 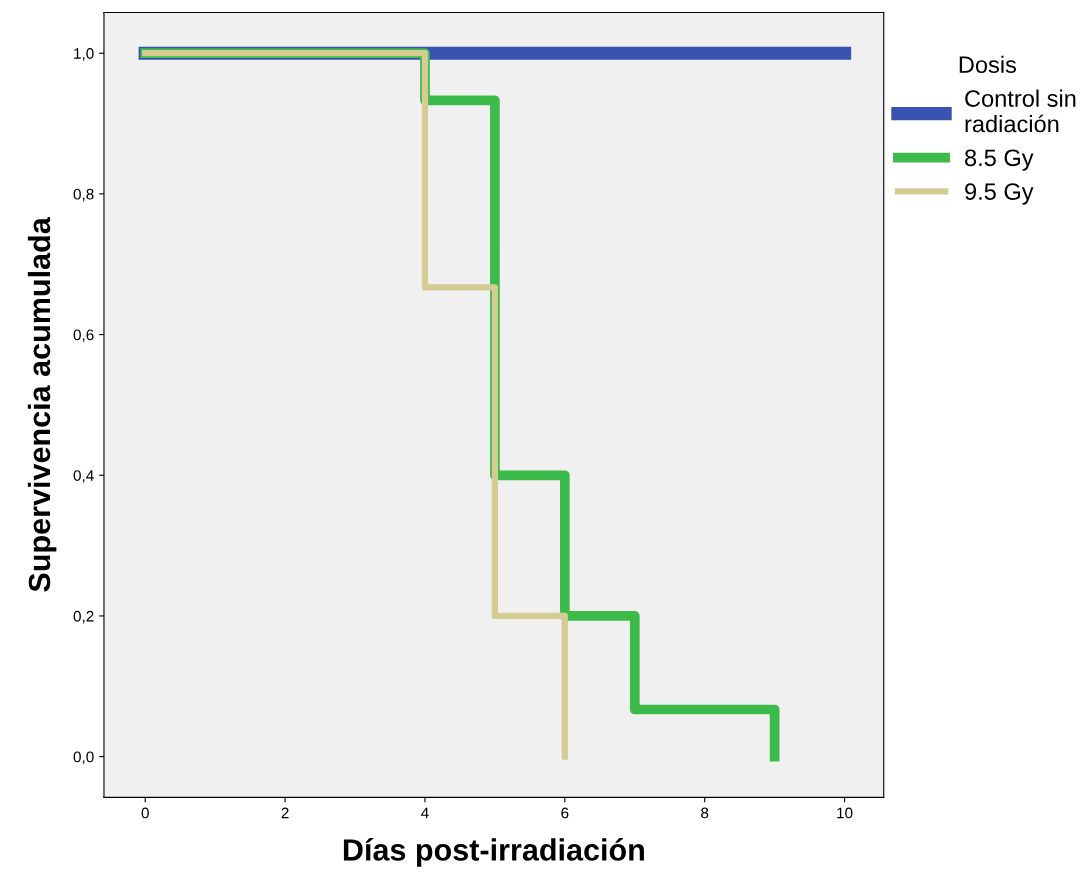 I want to click on legend-label: Control sin radiación, so click(x=1020, y=111).